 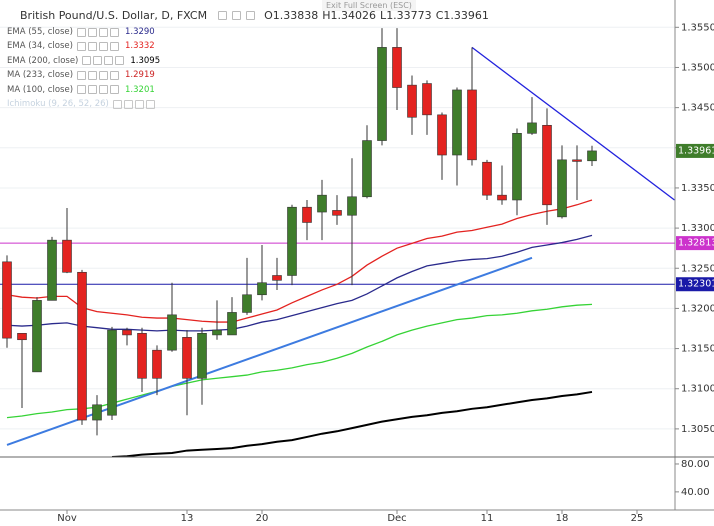 What do you see at coordinates (378, 15) in the screenshot?
I see `ohlc: O1.33838 H1.34026 L1.33773 C1.33961` at bounding box center [378, 15].